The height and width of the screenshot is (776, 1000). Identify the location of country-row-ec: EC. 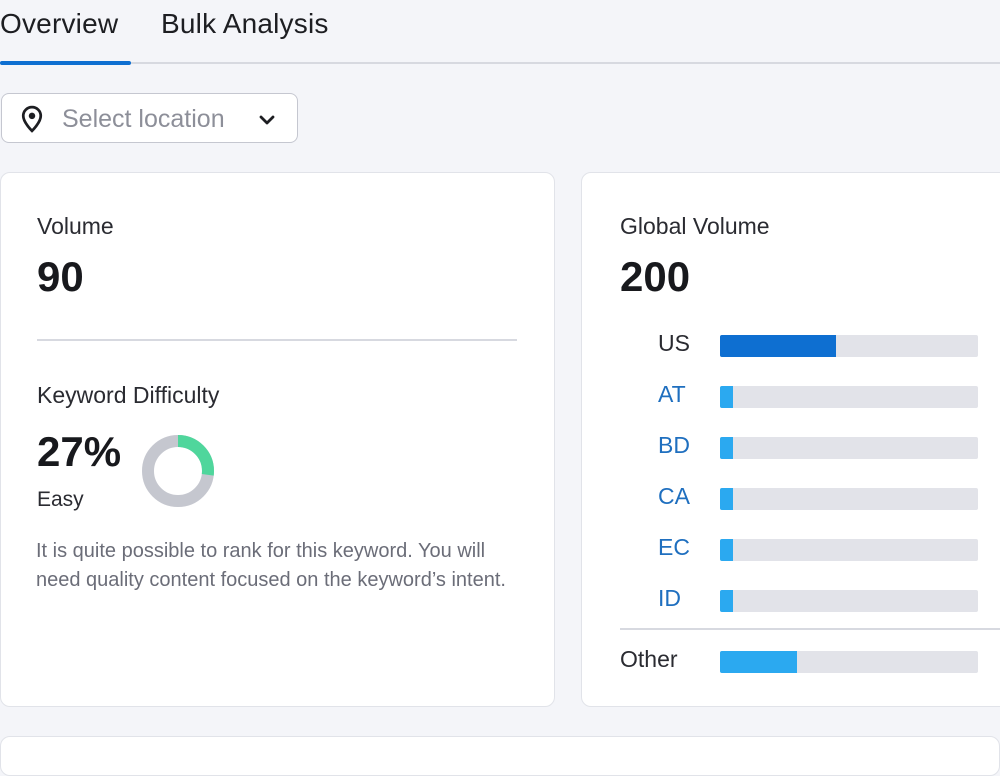
(800, 549).